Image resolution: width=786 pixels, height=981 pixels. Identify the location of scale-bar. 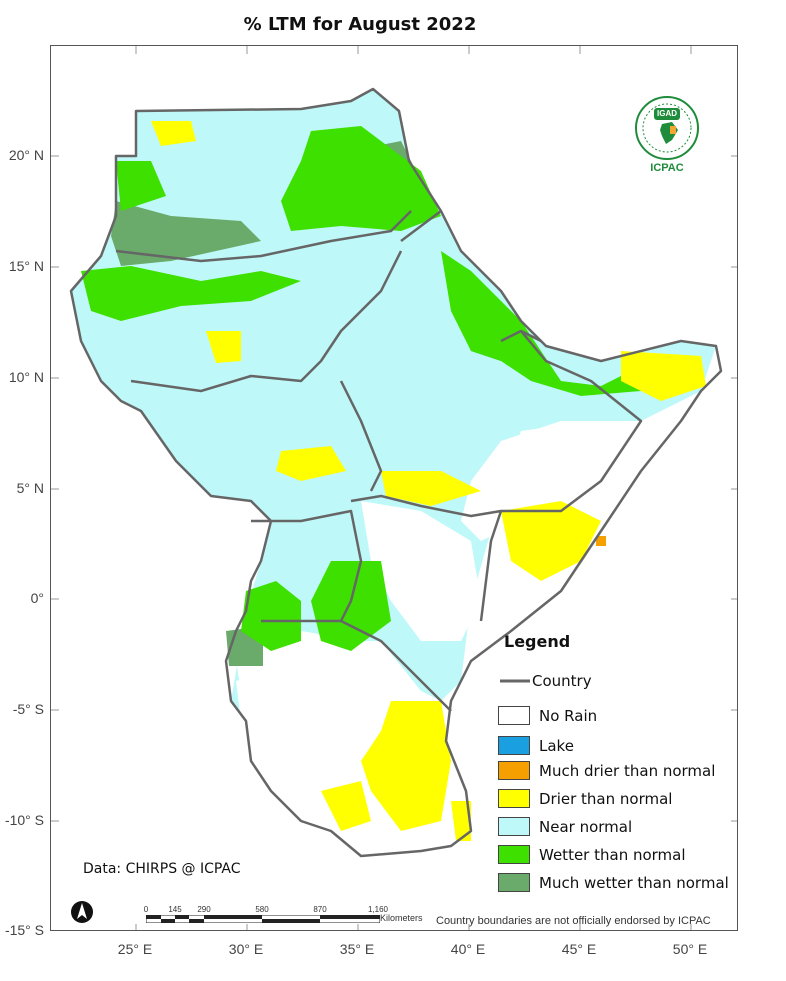
(263, 919).